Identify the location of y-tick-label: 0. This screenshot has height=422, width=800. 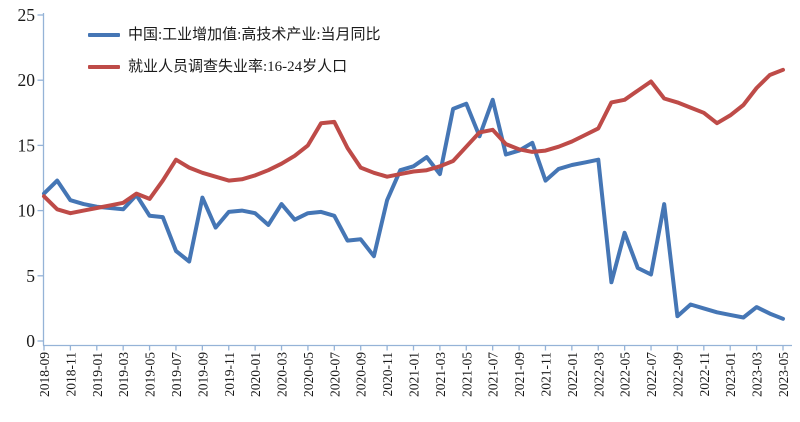
(30, 341).